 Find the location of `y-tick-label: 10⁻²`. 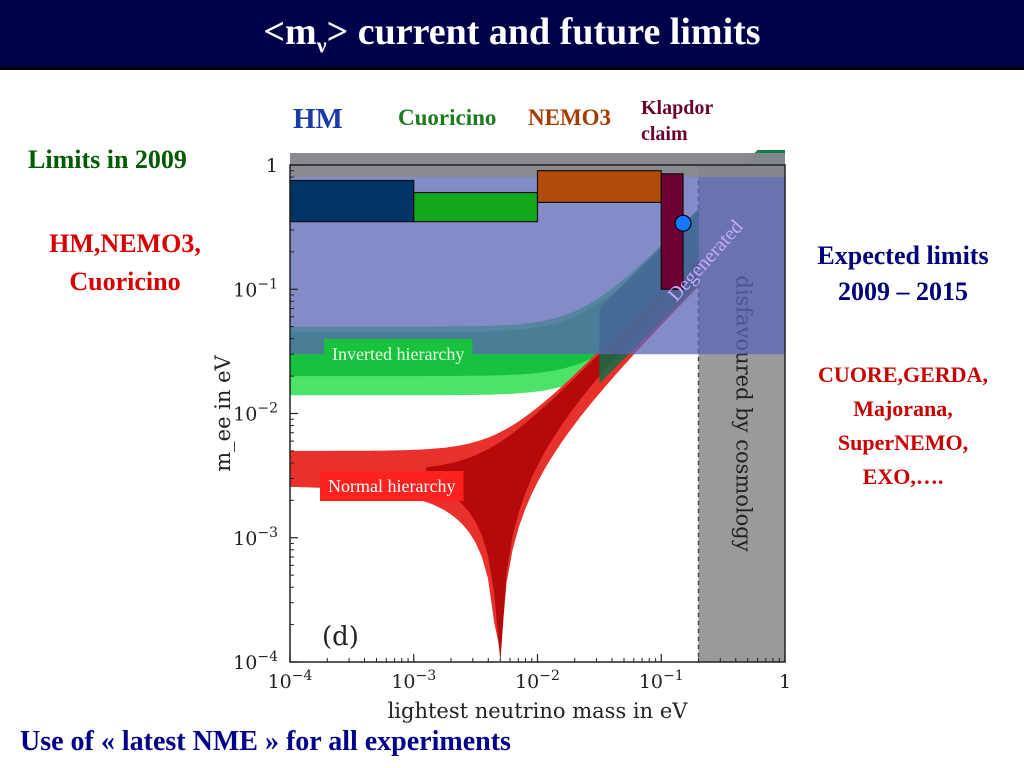

y-tick-label: 10⁻² is located at coordinates (255, 413).